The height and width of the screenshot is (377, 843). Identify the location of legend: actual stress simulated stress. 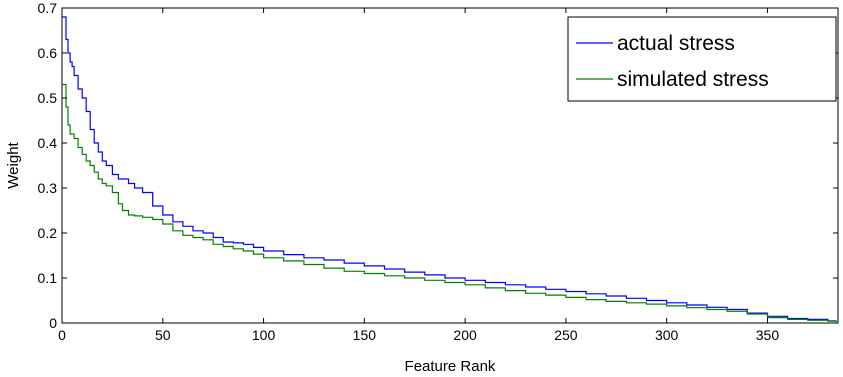
(702, 59).